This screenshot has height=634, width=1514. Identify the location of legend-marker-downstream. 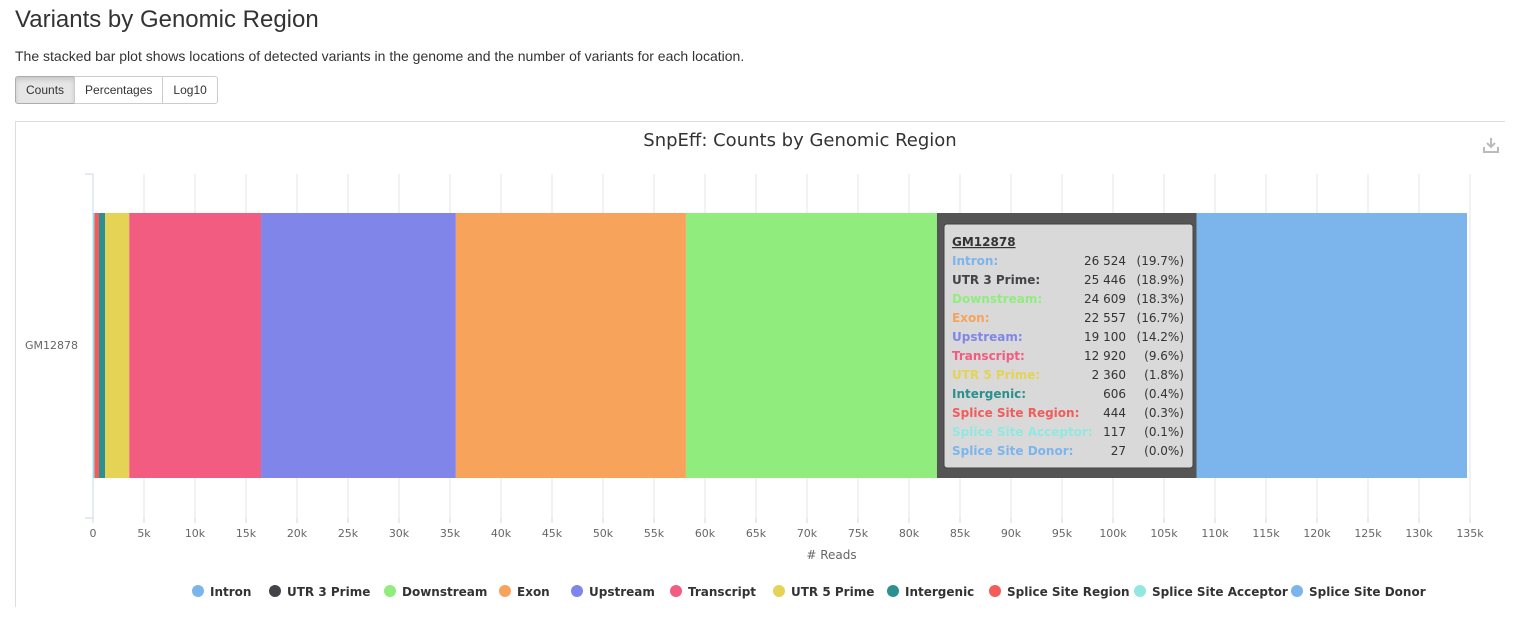
(390, 591).